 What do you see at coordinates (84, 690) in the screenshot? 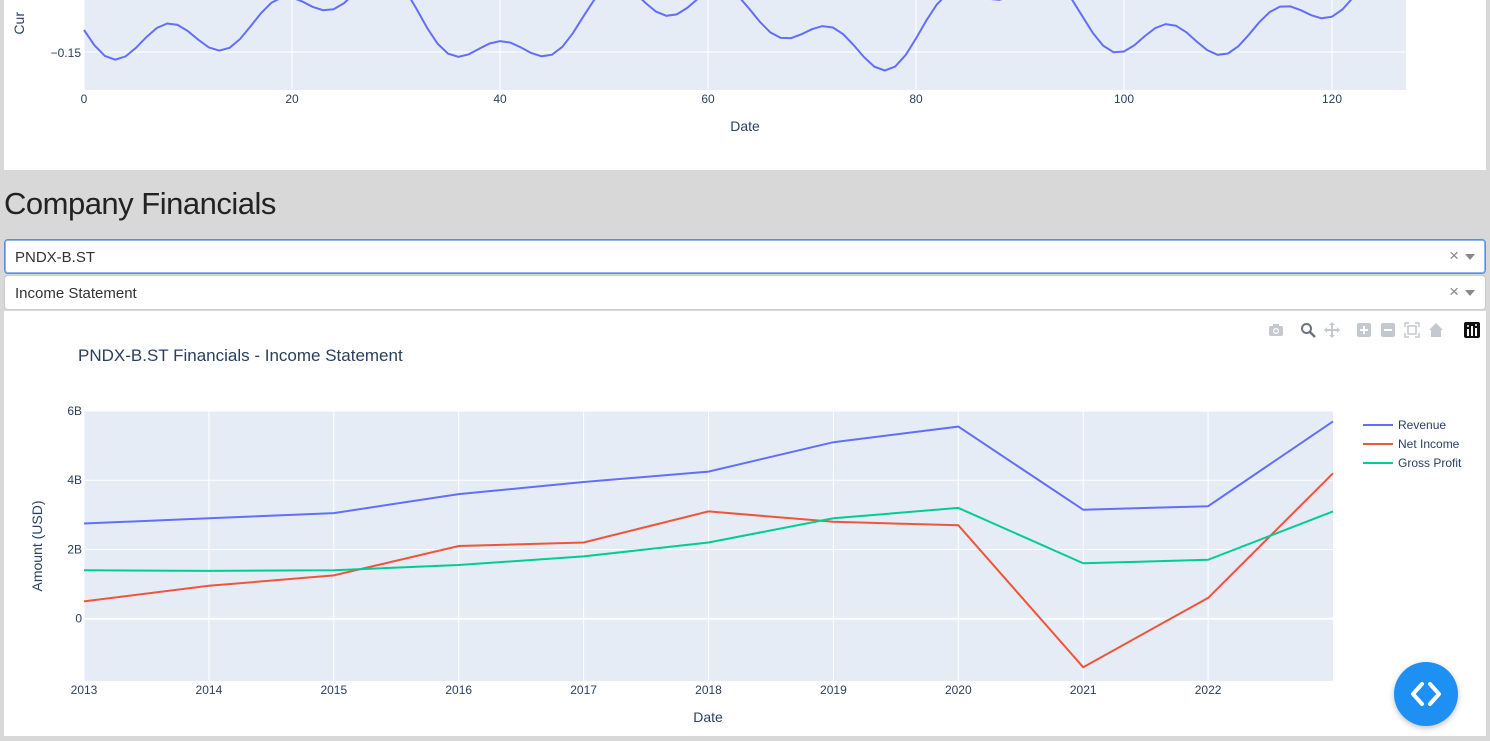
I see `x-tick-label: 2013` at bounding box center [84, 690].